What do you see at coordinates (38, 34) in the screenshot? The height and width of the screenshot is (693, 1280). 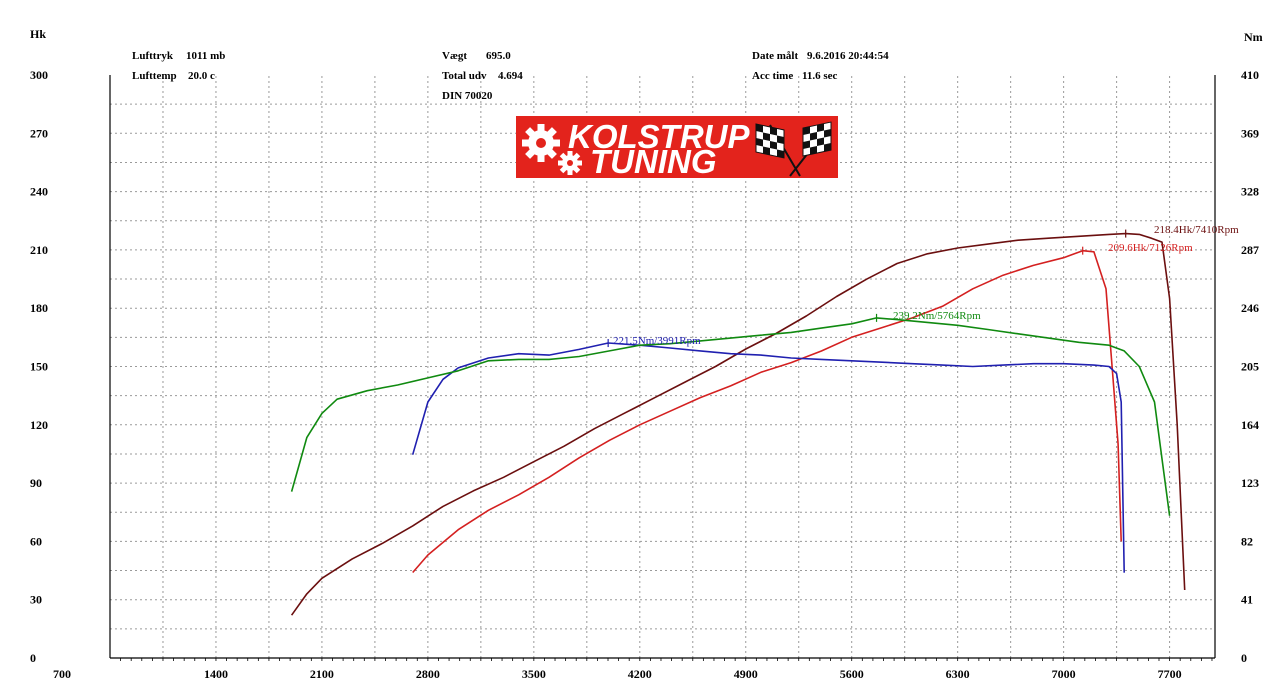 I see `left-axis-label: Hk` at bounding box center [38, 34].